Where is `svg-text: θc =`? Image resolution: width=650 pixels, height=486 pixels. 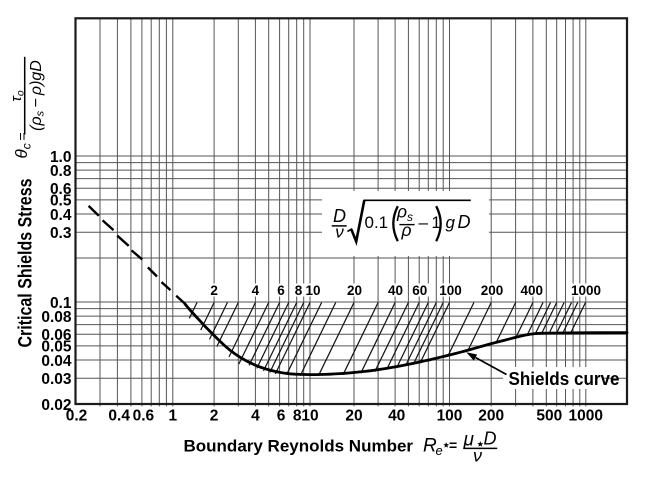
svg-text: θc = is located at coordinates (23, 145).